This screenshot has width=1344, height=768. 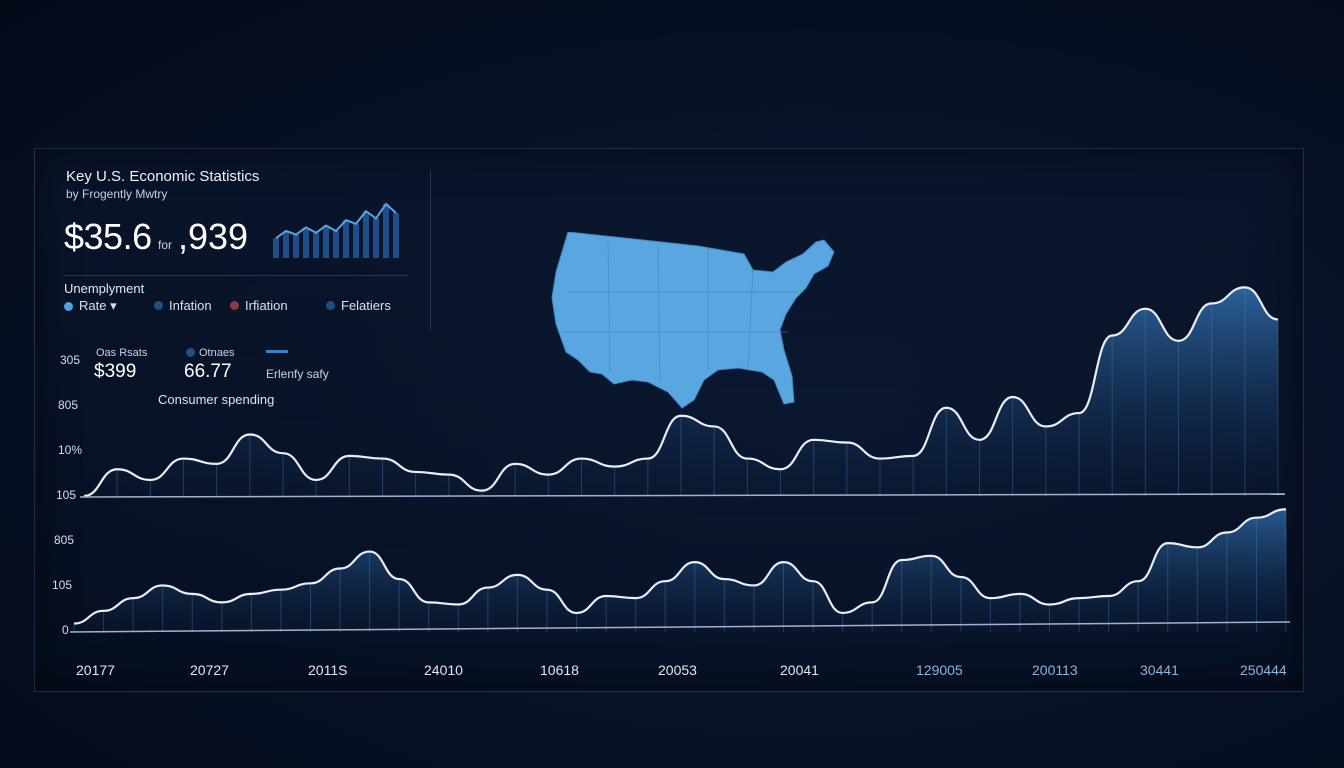 I want to click on stat-two-label: Otnaes, so click(x=217, y=353).